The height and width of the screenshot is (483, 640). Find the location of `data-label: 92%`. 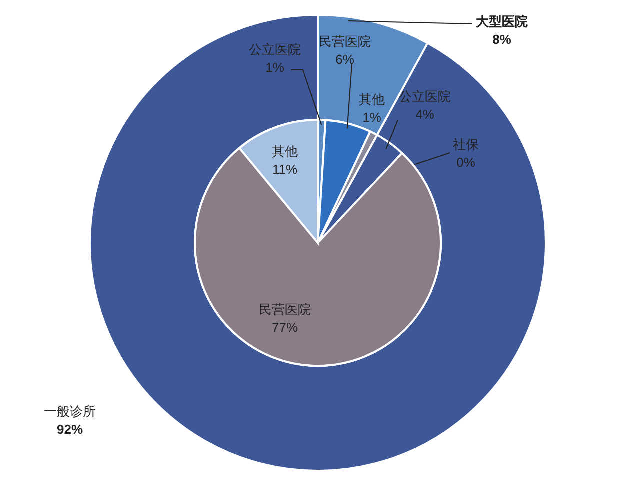

data-label: 92% is located at coordinates (70, 429).